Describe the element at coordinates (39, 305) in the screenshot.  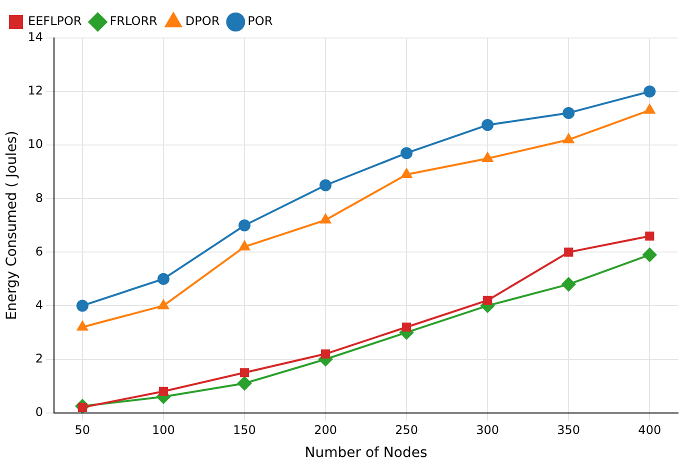
I see `y-tick-label: 4` at that location.